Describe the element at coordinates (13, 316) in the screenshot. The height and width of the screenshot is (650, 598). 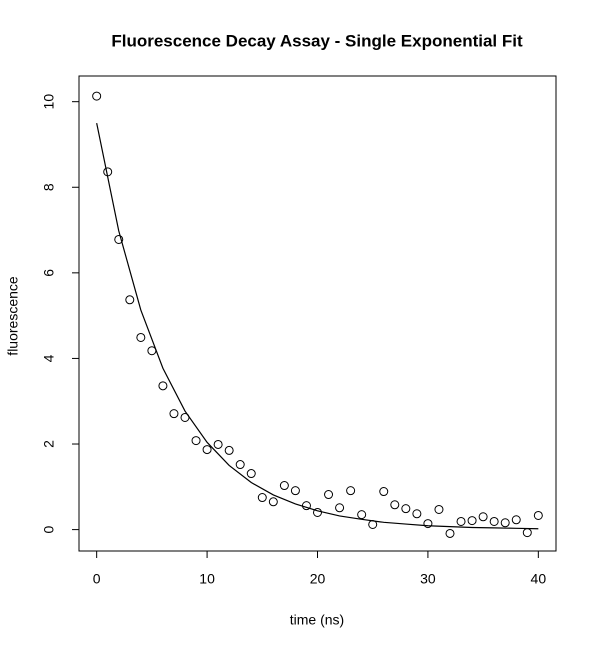
I see `y-axis-label: fluorescence` at that location.